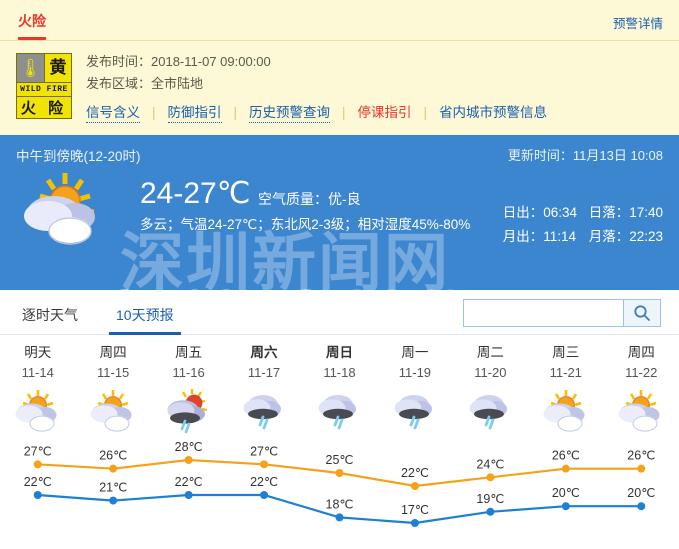 This screenshot has width=679, height=549. I want to click on issue-time-value: 2018-11-07 09:00:00, so click(211, 61).